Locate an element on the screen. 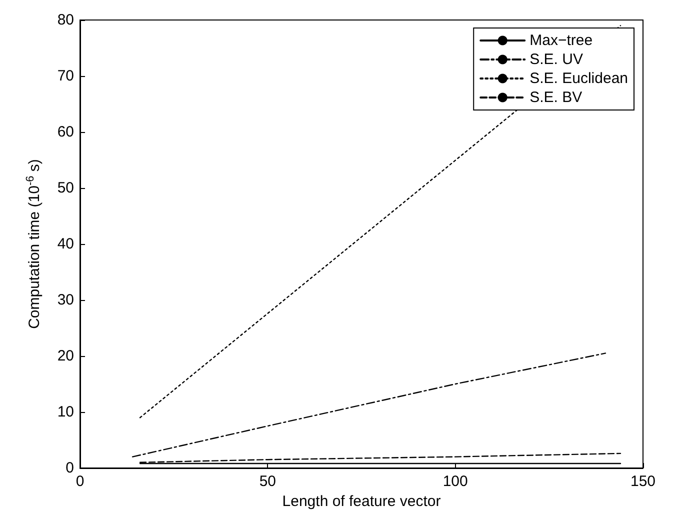 This screenshot has width=688, height=522. legend-label: S.E. BV is located at coordinates (556, 97).